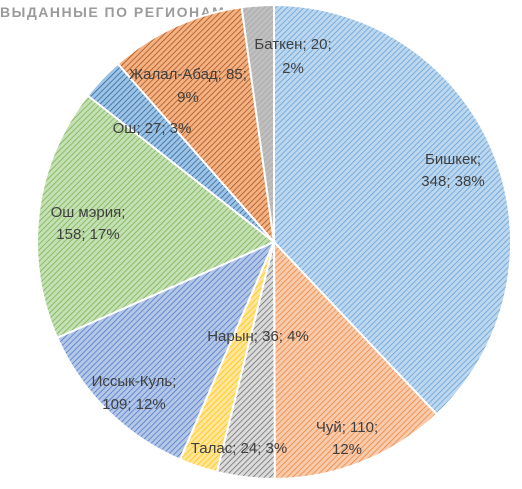 Image resolution: width=522 pixels, height=489 pixels. Describe the element at coordinates (188, 74) in the screenshot. I see `slice-label-8: Жалал-Абад; 85;` at that location.